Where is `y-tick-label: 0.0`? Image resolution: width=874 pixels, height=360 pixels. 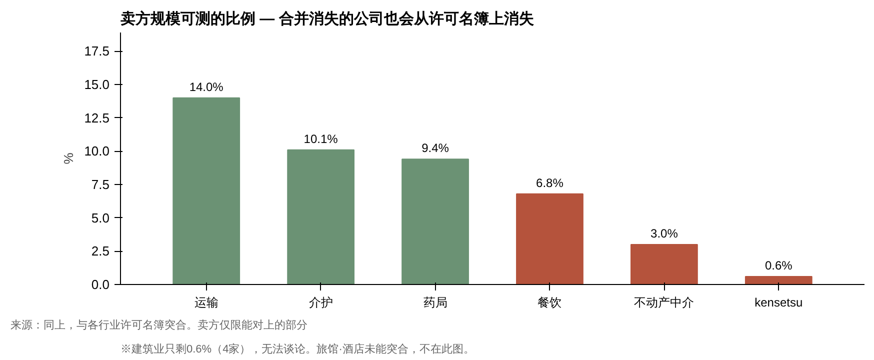 y-tick-label: 0.0 is located at coordinates (100, 284).